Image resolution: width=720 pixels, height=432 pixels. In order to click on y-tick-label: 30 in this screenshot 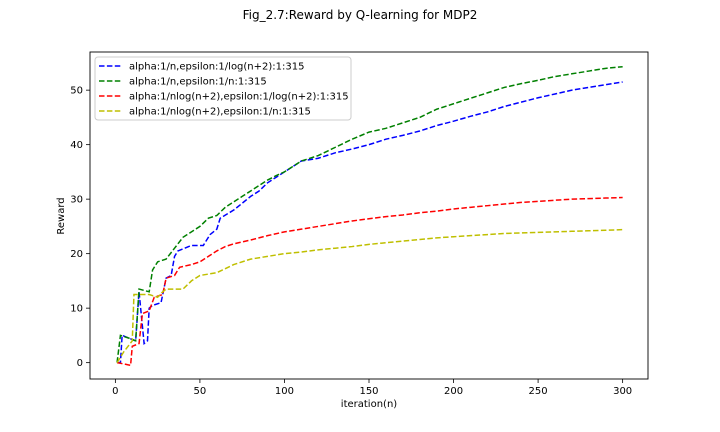, I will do `click(76, 200)`.